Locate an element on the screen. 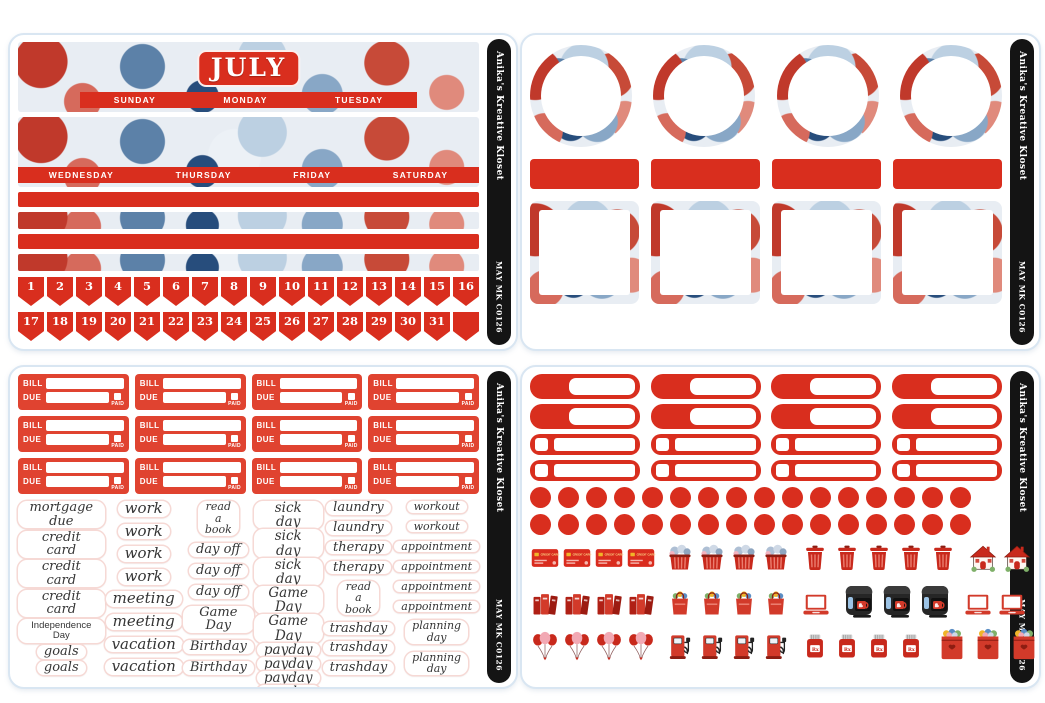 The width and height of the screenshot is (1045, 703). word-sticker: sick day is located at coordinates (288, 543).